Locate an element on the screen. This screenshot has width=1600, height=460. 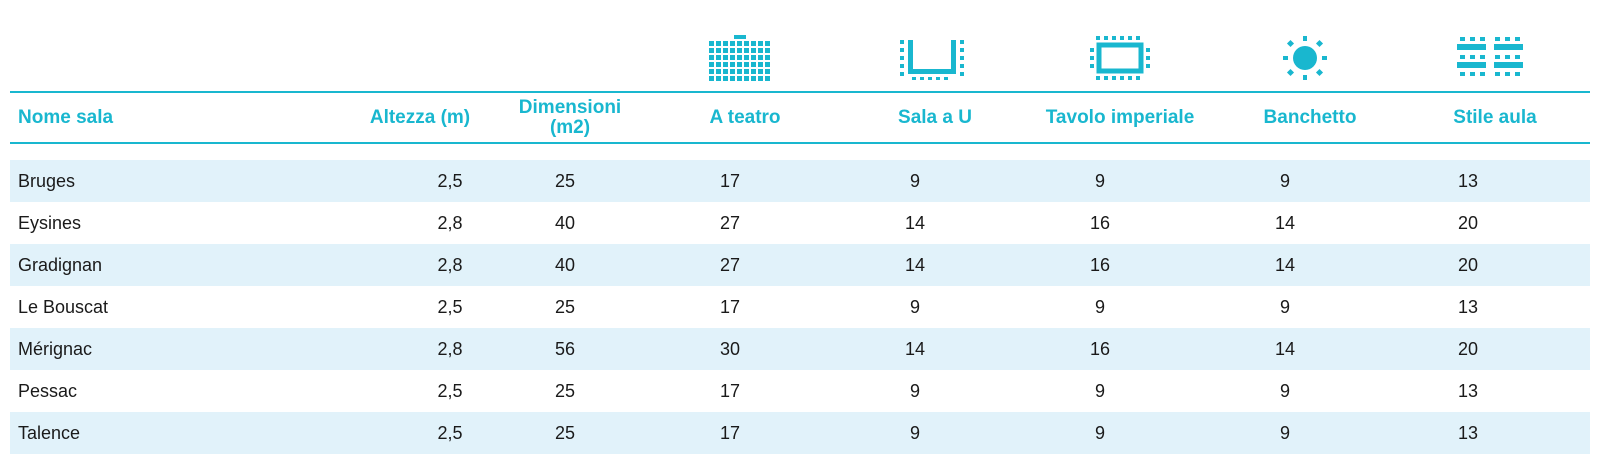
cell-nome: Talence is located at coordinates (49, 432).